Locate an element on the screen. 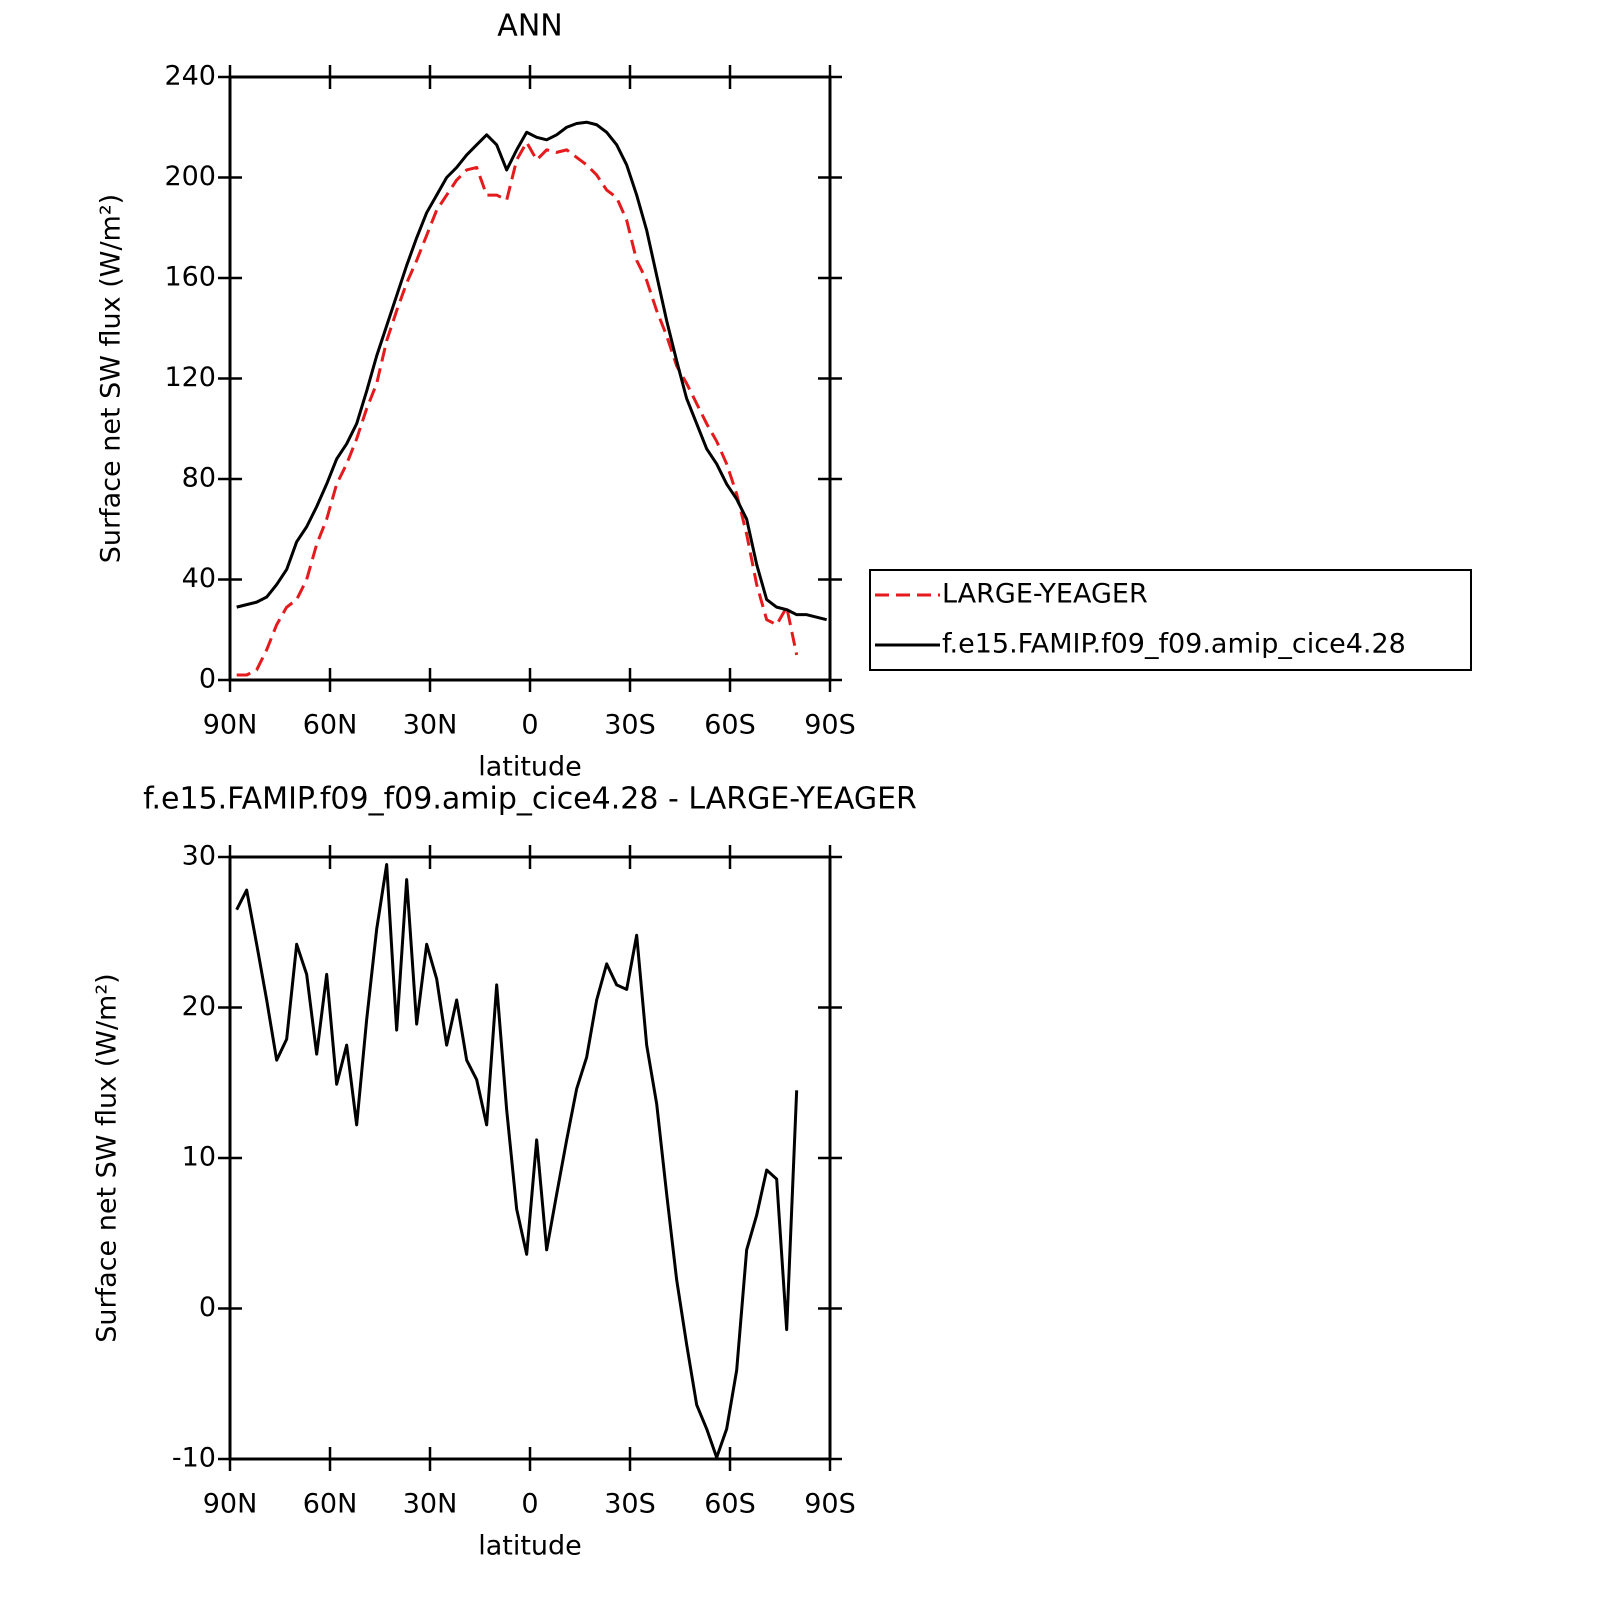 This screenshot has height=1624, width=1624. y-tick-label: 20 is located at coordinates (199, 1006).